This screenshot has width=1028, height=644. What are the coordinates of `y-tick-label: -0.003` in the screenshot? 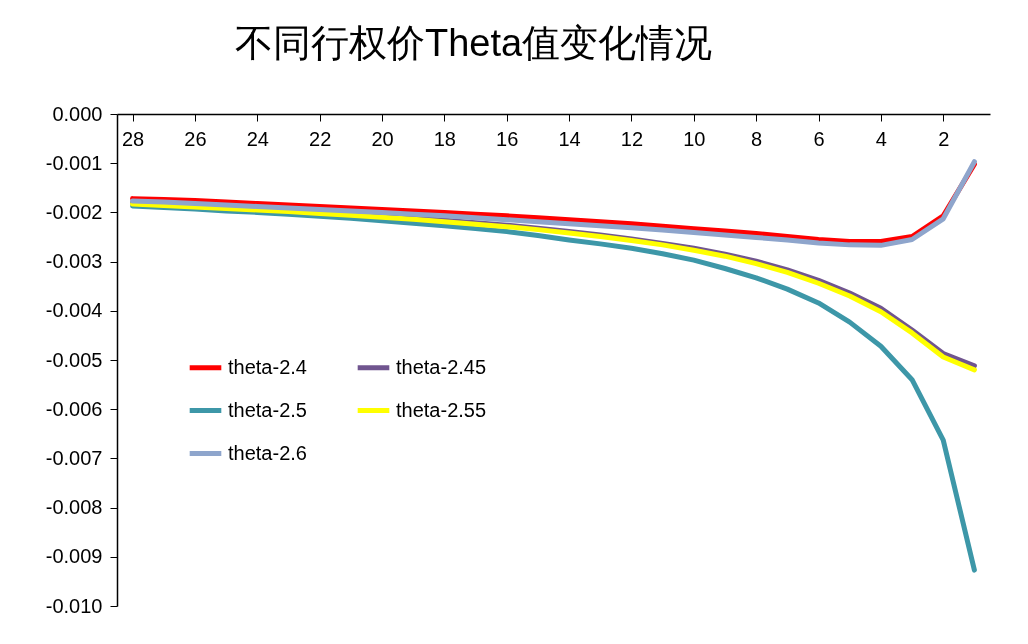 It's located at (74, 261).